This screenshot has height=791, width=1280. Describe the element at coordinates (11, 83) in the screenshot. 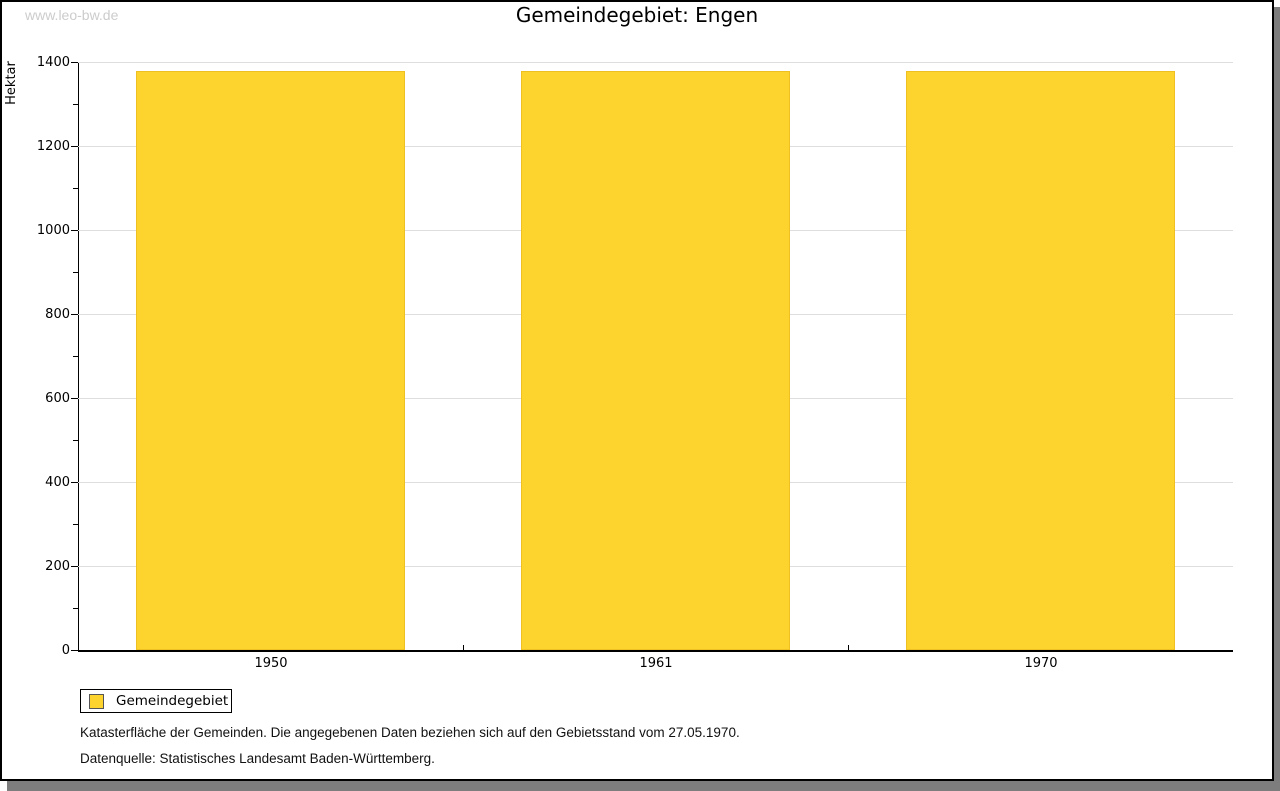

I see `y-axis-title: Hektar` at that location.